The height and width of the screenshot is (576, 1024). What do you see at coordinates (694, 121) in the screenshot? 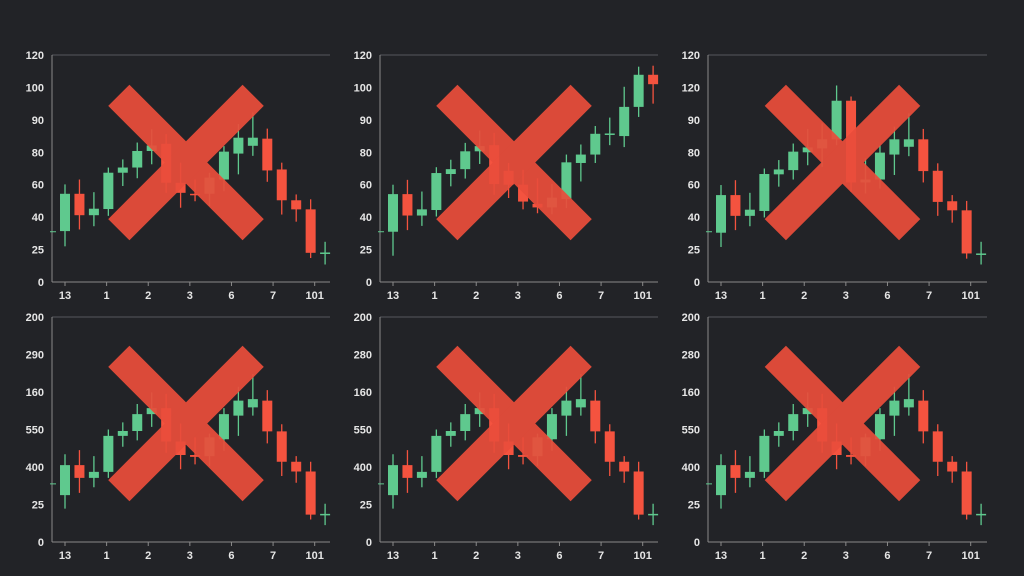
I see `y-tick-label: 90` at bounding box center [694, 121].